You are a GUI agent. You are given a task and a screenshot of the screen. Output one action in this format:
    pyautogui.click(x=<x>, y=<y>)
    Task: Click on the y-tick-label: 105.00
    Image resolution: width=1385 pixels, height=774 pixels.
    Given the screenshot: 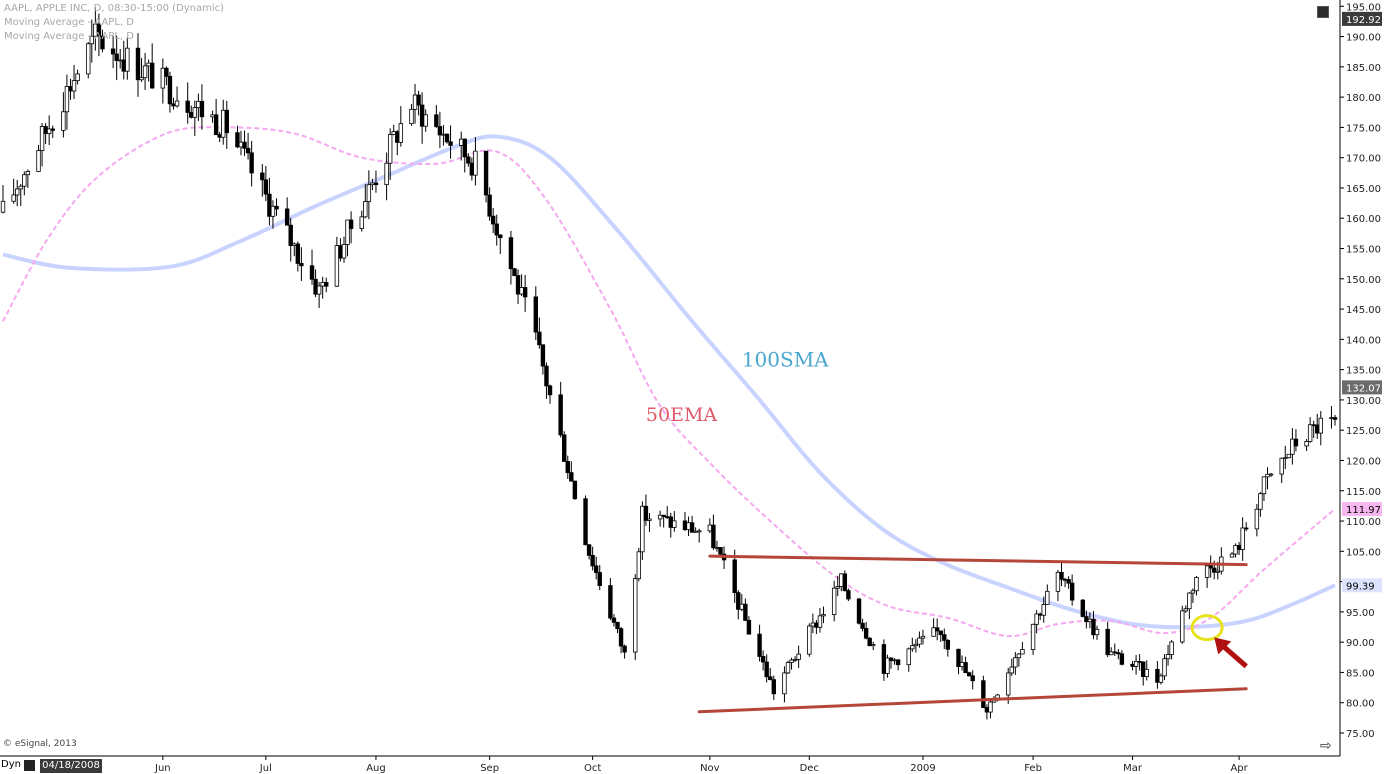 What is the action you would take?
    pyautogui.click(x=1363, y=552)
    